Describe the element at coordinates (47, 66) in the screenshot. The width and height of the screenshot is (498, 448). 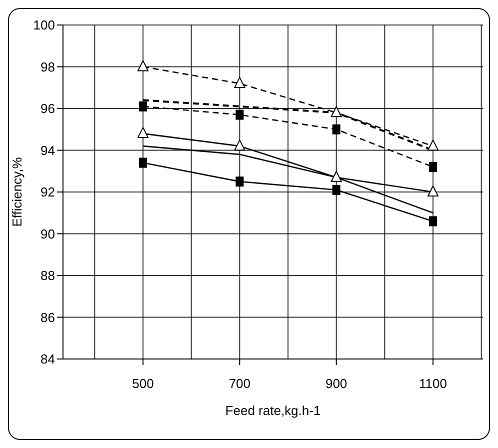
I see `y-tick-label: 98` at that location.